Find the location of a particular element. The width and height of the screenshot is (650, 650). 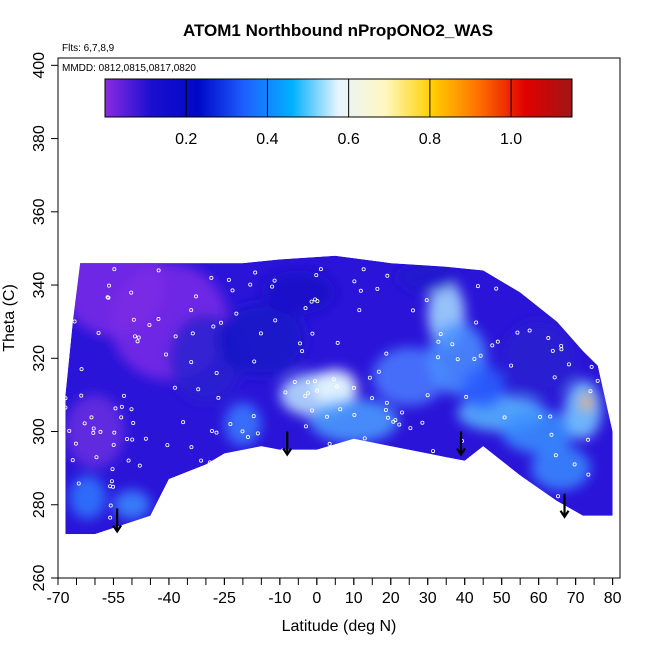

colorbar-tick-label: 0.2 is located at coordinates (186, 139).